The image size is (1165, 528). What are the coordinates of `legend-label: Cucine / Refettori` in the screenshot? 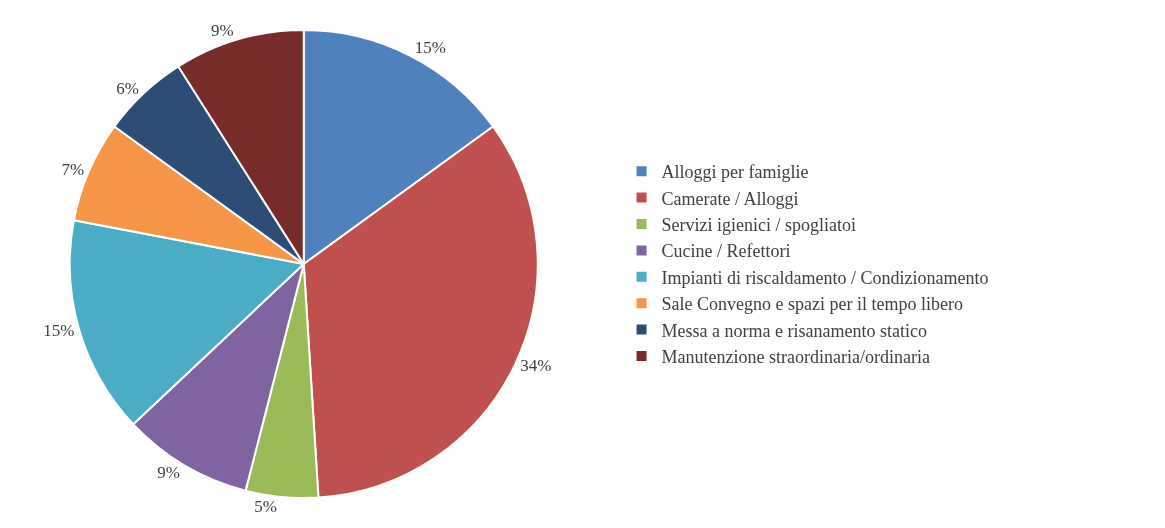 It's located at (726, 251).